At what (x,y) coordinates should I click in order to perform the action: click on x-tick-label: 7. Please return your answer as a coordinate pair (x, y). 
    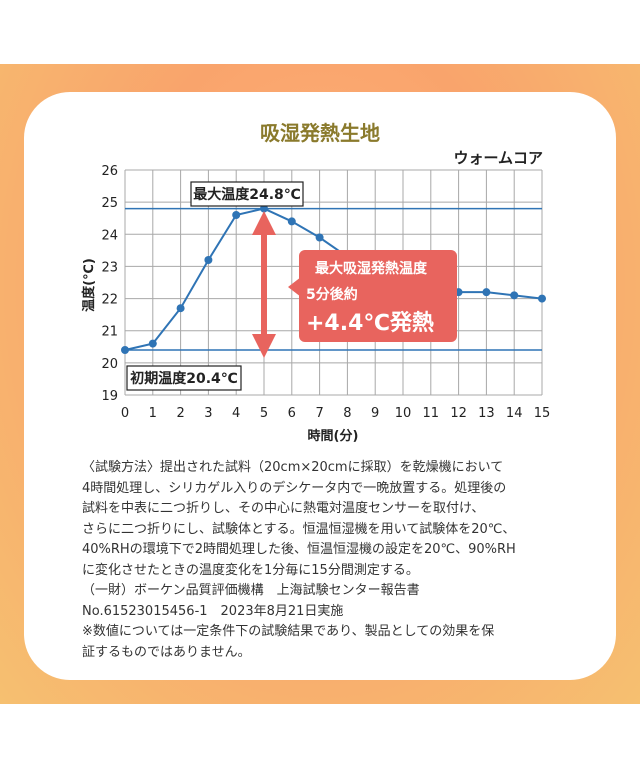
    Looking at the image, I should click on (319, 413).